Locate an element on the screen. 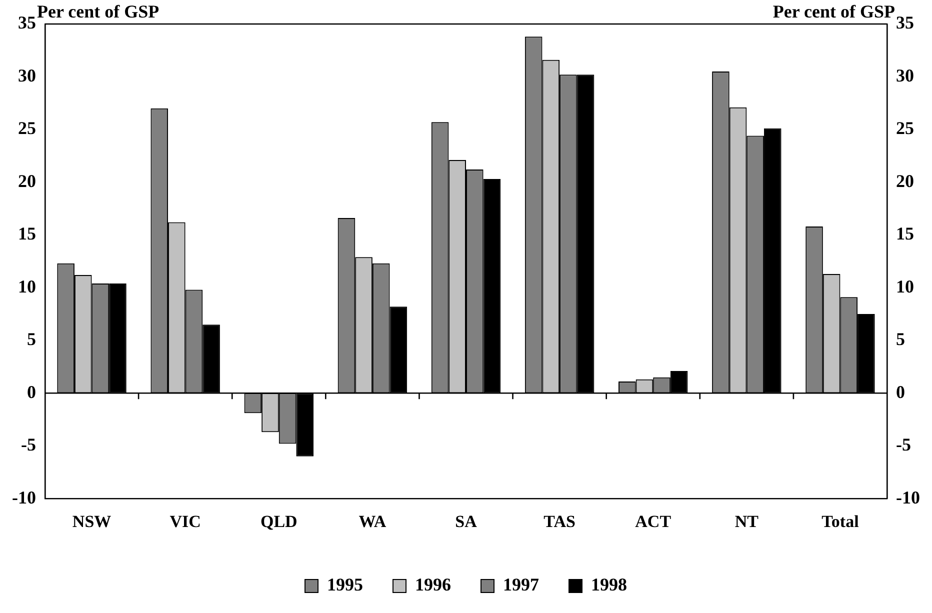 The image size is (932, 613). legend-label: 1996 is located at coordinates (433, 584).